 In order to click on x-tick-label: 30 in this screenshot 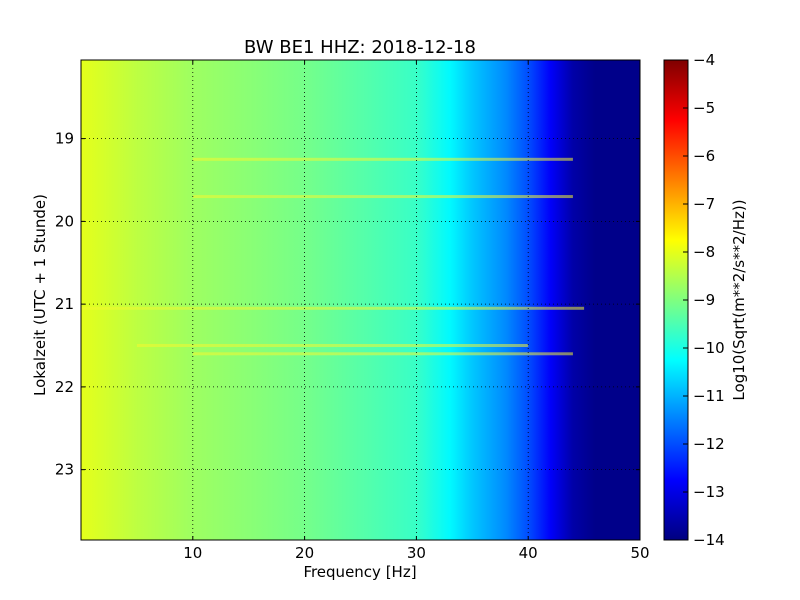, I will do `click(416, 553)`.